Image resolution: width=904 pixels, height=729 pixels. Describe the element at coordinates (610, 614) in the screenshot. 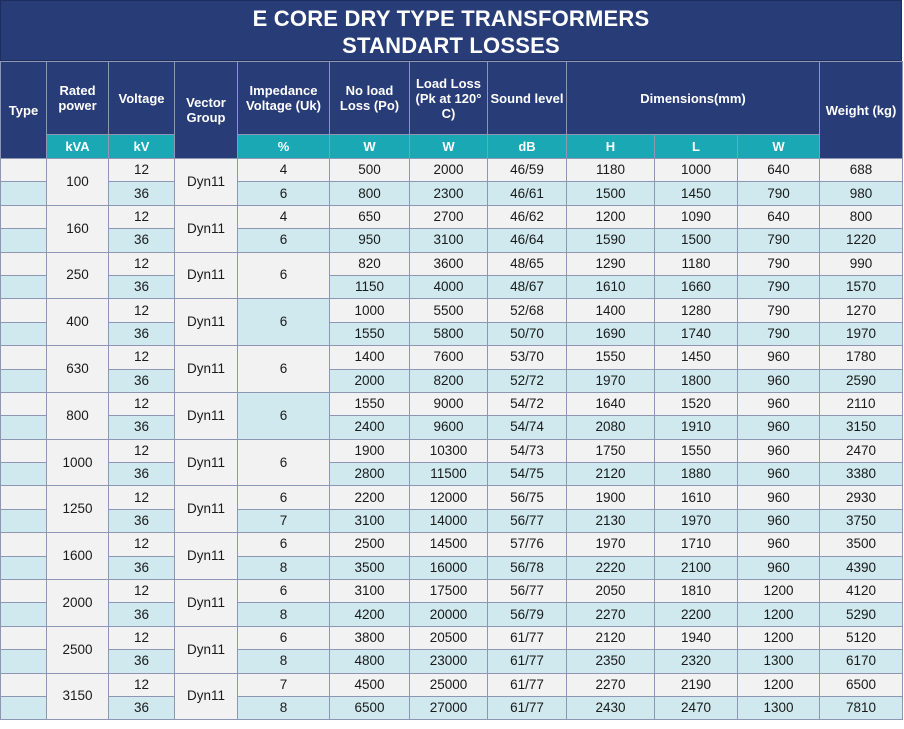

I see `dimension-h-cell: 2270` at that location.